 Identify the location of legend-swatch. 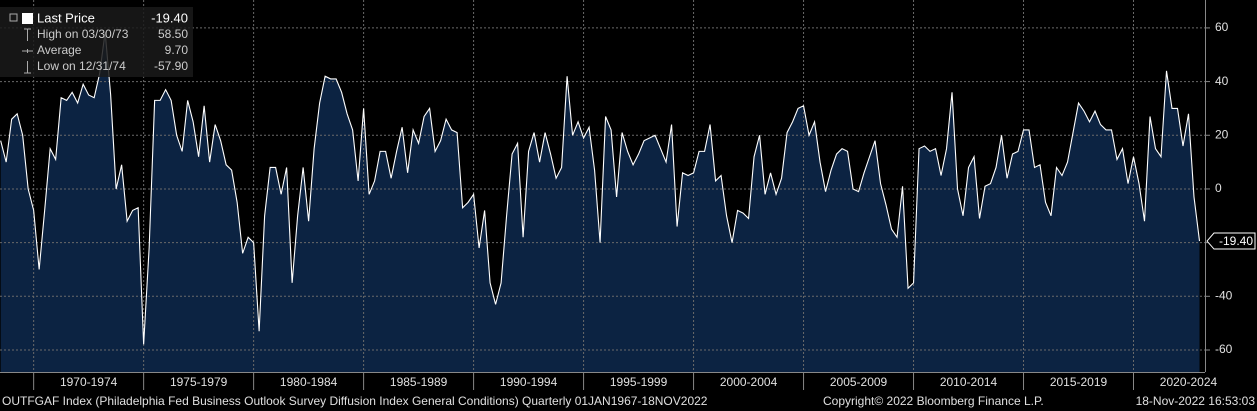
(27, 18).